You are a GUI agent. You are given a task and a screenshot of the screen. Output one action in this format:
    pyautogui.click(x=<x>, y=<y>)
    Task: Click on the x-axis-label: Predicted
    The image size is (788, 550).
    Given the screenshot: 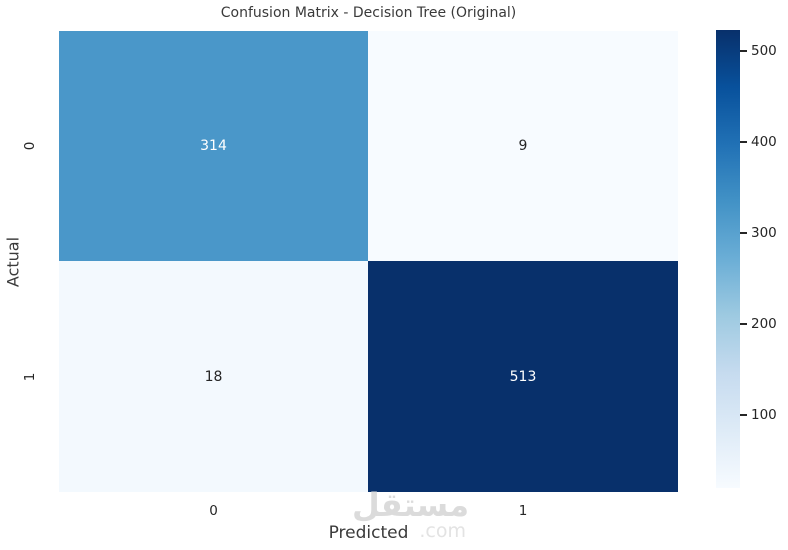 What is the action you would take?
    pyautogui.click(x=368, y=533)
    